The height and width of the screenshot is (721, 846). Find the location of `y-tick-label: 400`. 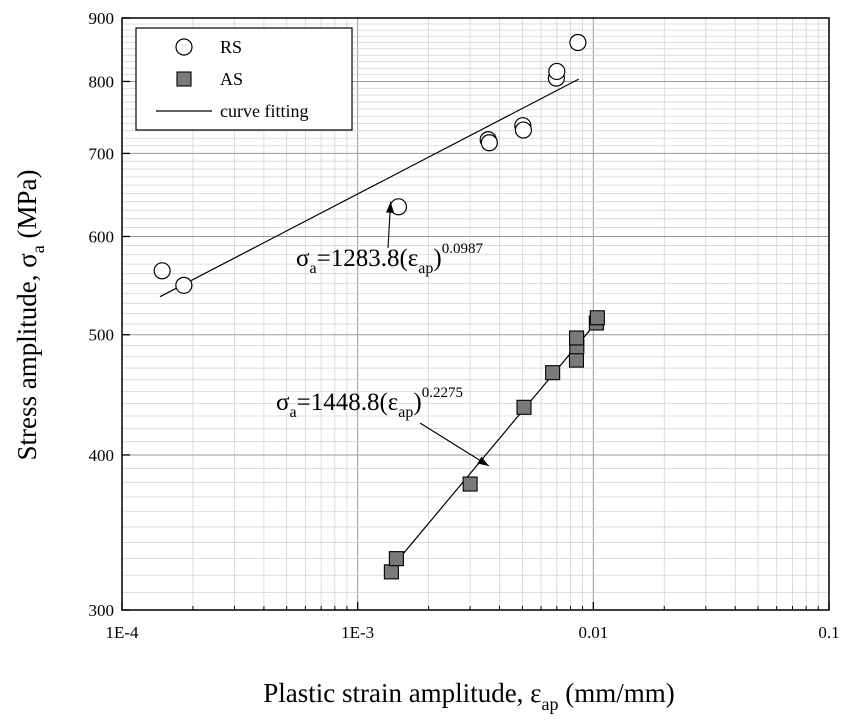

y-tick-label: 400 is located at coordinates (102, 455).